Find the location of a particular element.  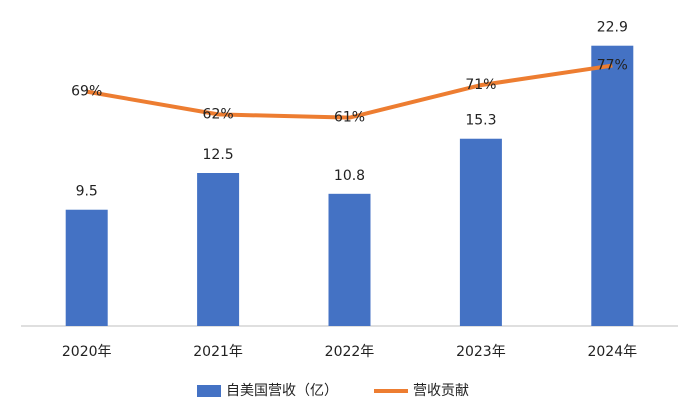

x-tick-label: 2022年 is located at coordinates (350, 352).